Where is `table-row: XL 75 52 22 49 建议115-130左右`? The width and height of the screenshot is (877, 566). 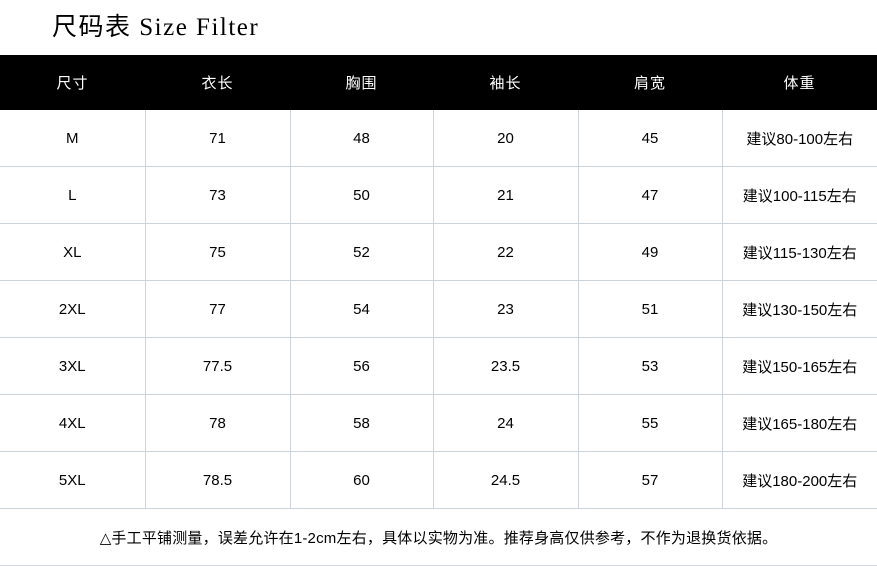 table-row: XL 75 52 22 49 建议115-130左右 is located at coordinates (438, 252).